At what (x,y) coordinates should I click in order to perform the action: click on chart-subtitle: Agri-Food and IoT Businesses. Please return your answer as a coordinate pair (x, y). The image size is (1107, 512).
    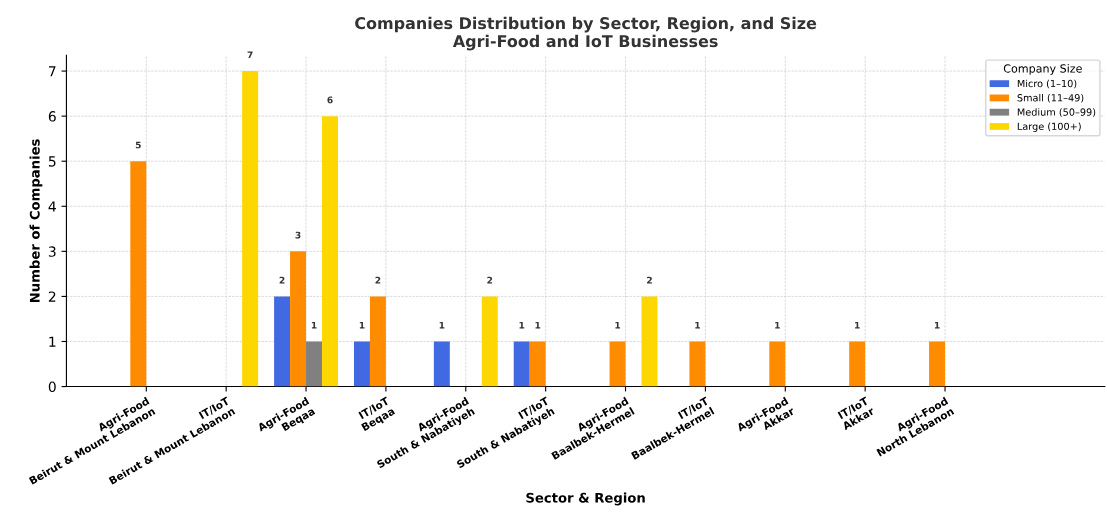
    Looking at the image, I should click on (585, 42).